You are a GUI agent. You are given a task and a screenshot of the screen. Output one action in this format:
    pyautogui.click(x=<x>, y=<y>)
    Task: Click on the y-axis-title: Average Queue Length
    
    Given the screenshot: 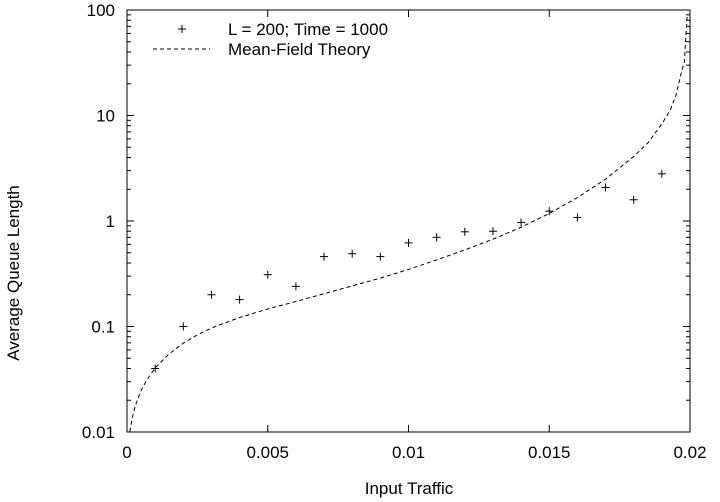 What is the action you would take?
    pyautogui.click(x=13, y=273)
    